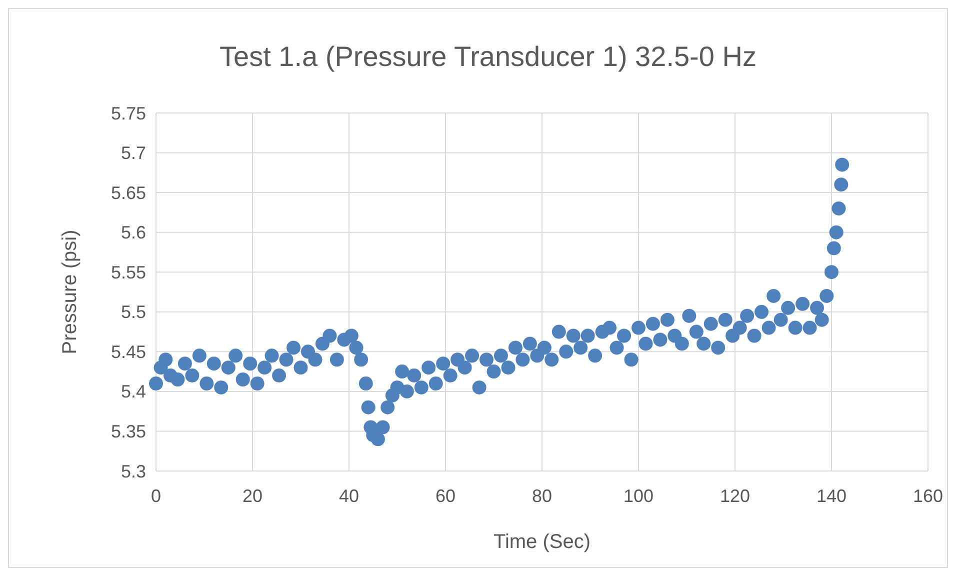 Image resolution: width=958 pixels, height=578 pixels. What do you see at coordinates (70, 292) in the screenshot?
I see `y-axis-title: Pressure (psi)` at bounding box center [70, 292].